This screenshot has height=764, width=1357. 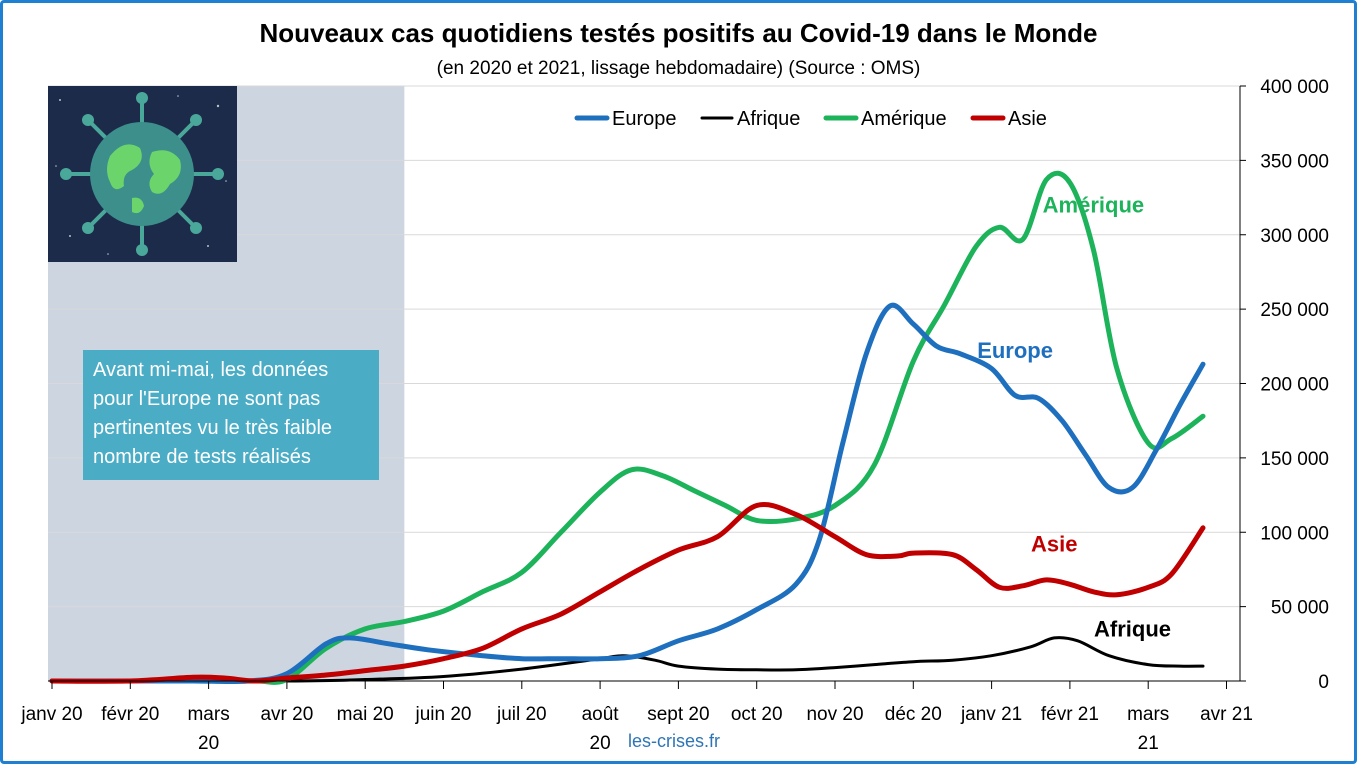 I want to click on source-credit: les-crises.fr, so click(x=674, y=741).